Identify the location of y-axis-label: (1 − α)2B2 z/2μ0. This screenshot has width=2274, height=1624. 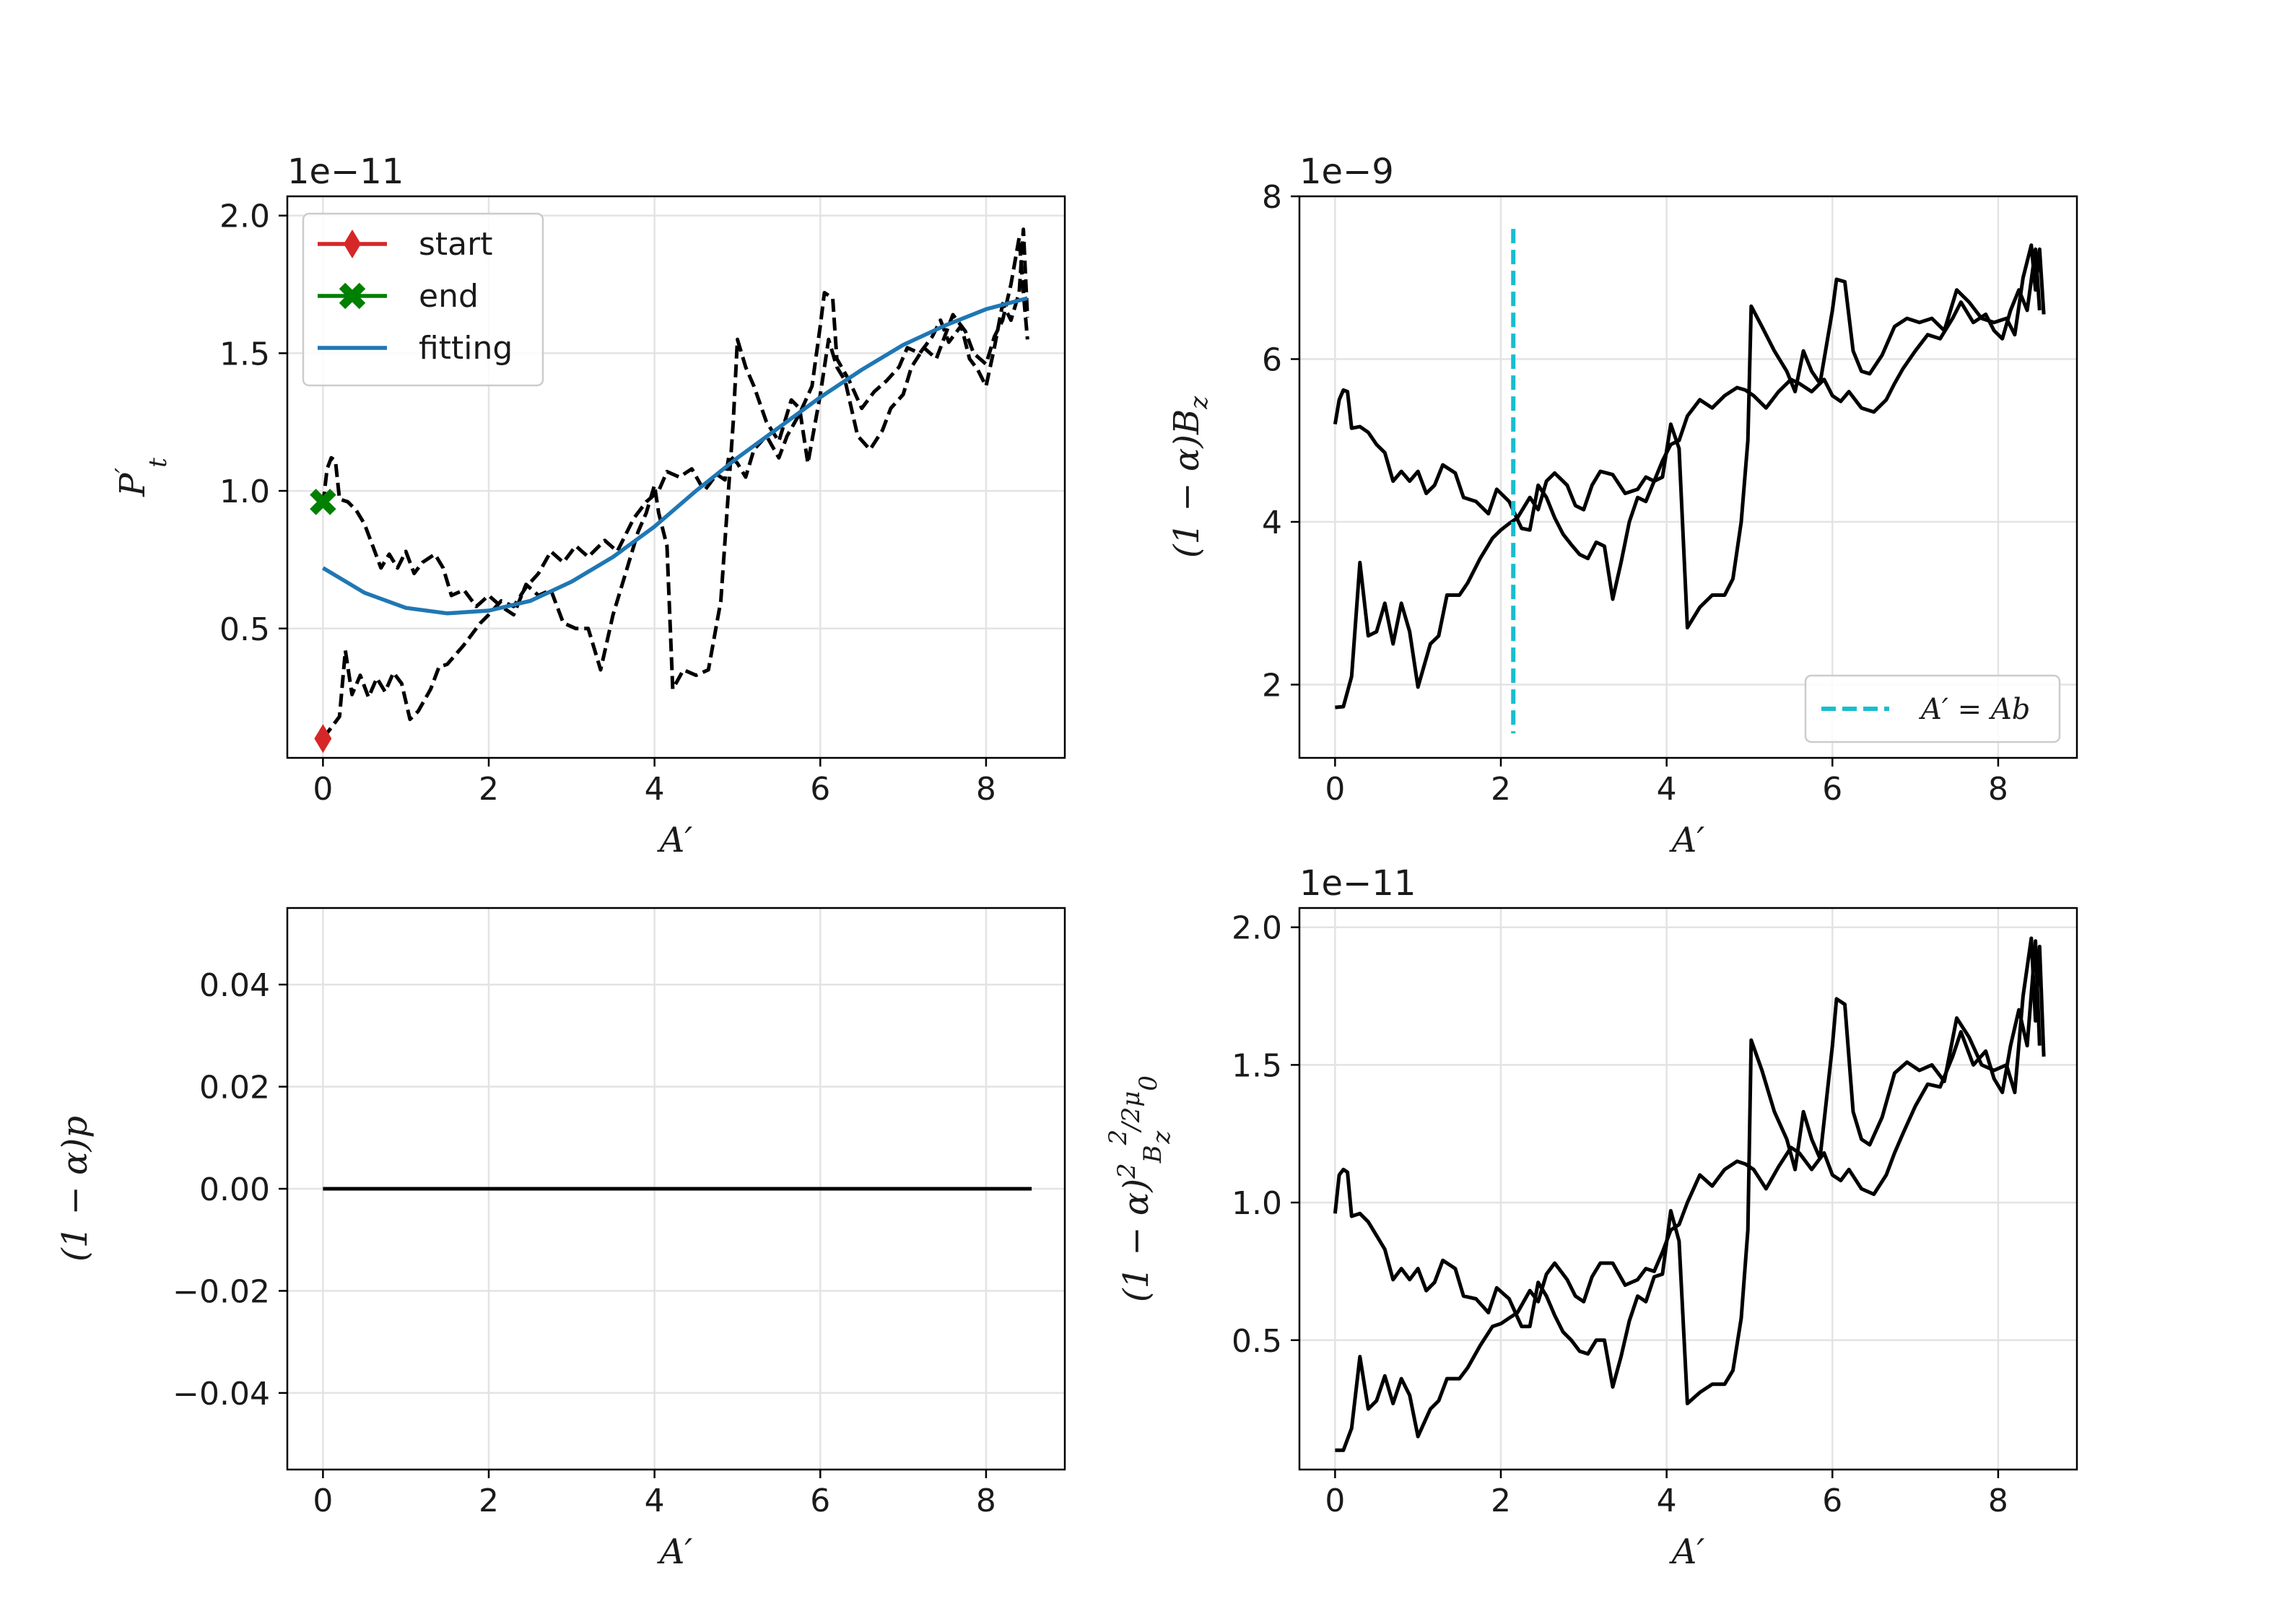
(1140, 1188).